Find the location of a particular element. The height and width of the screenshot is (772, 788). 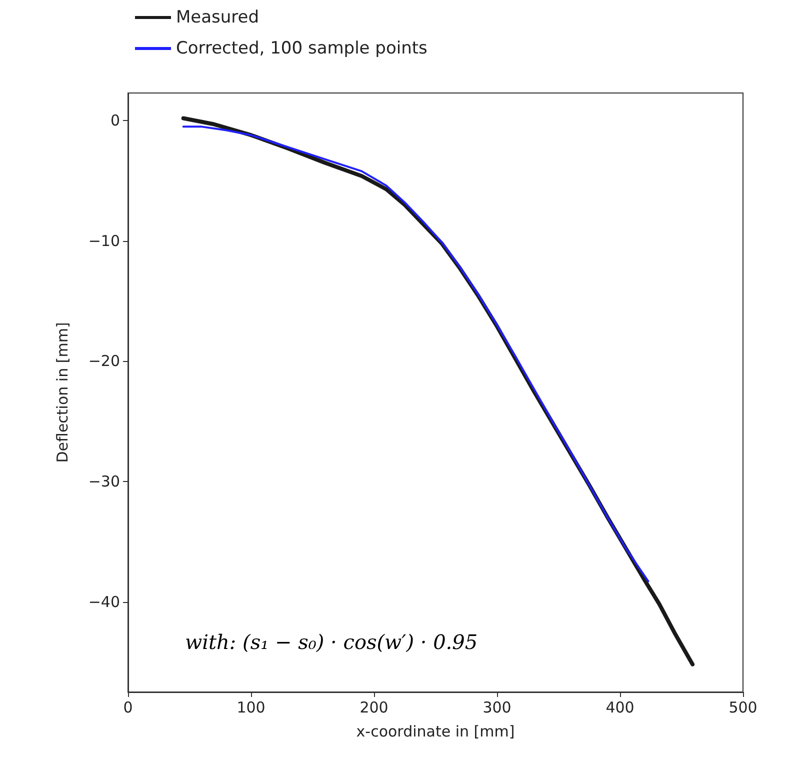

y-tick-label: −30 is located at coordinates (104, 481).